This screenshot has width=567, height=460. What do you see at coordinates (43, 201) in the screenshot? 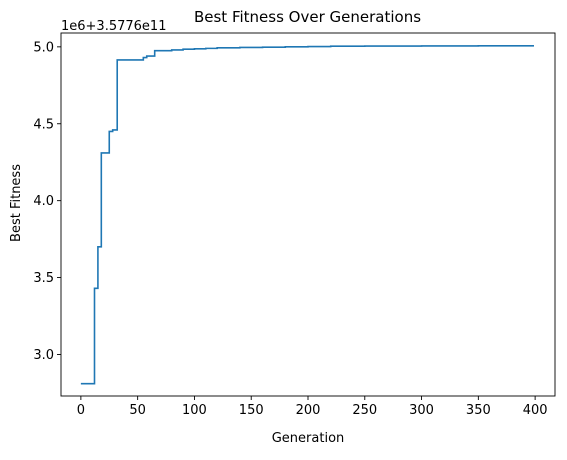
I see `y-tick-label: 4.0` at bounding box center [43, 201].